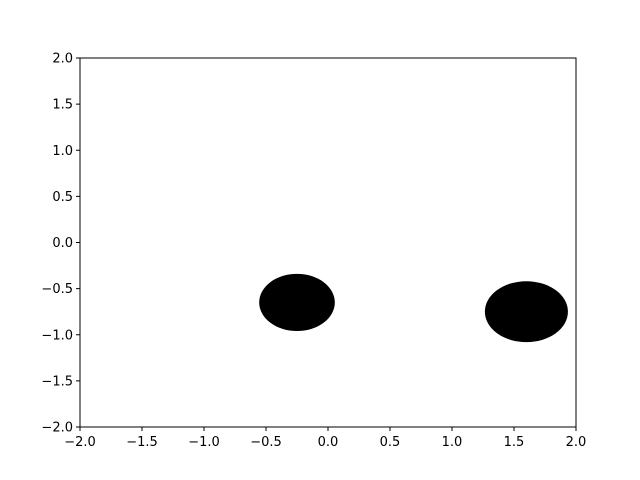 The image size is (640, 480). What do you see at coordinates (62, 197) in the screenshot?
I see `y-tick-label: 0.5` at bounding box center [62, 197].